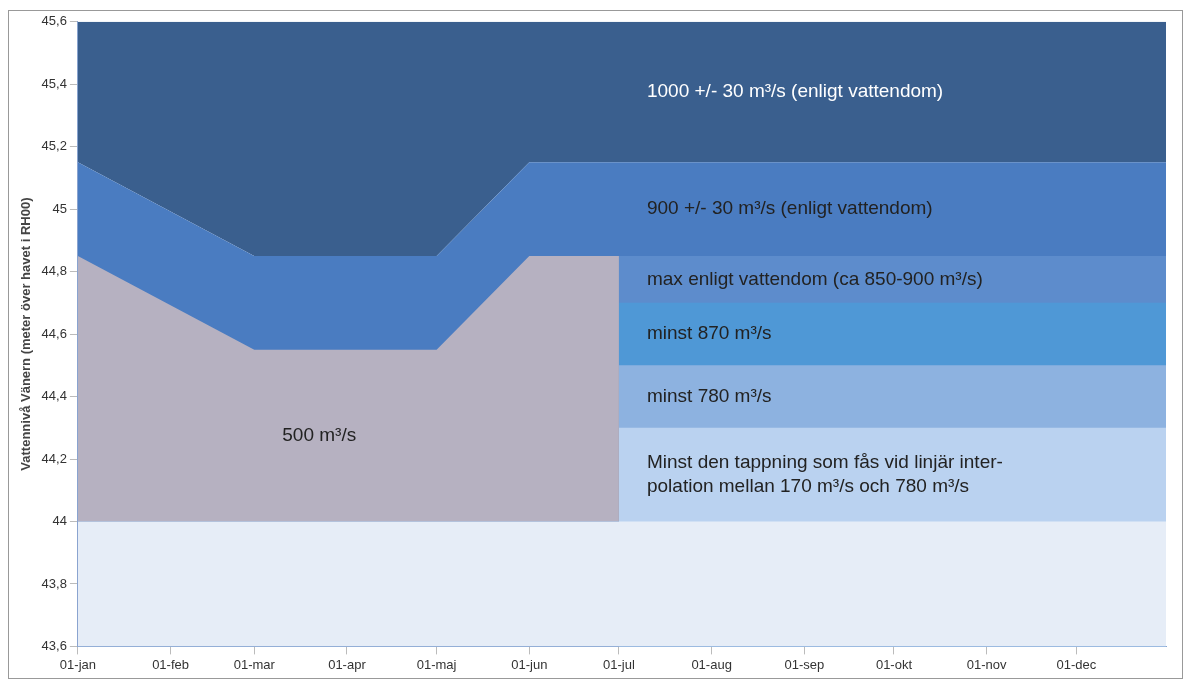 This screenshot has height=687, width=1193. What do you see at coordinates (711, 664) in the screenshot?
I see `x-tick-label: 01-aug` at bounding box center [711, 664].